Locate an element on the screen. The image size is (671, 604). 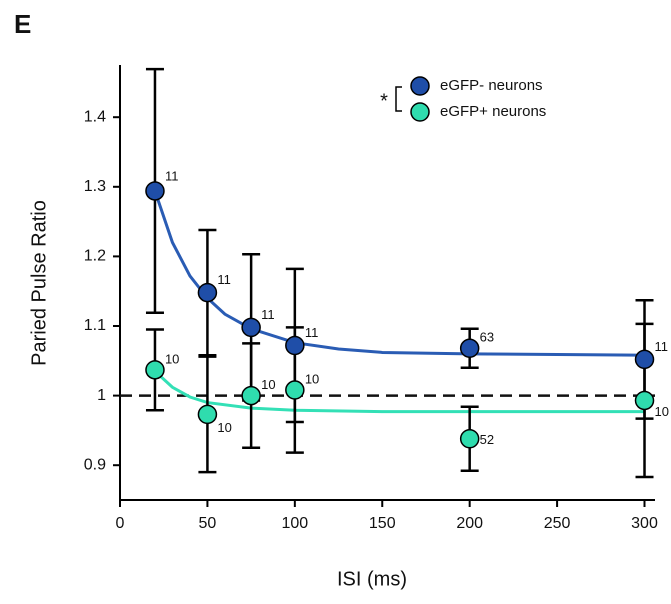
y-tick-label: 1 is located at coordinates (101, 395).